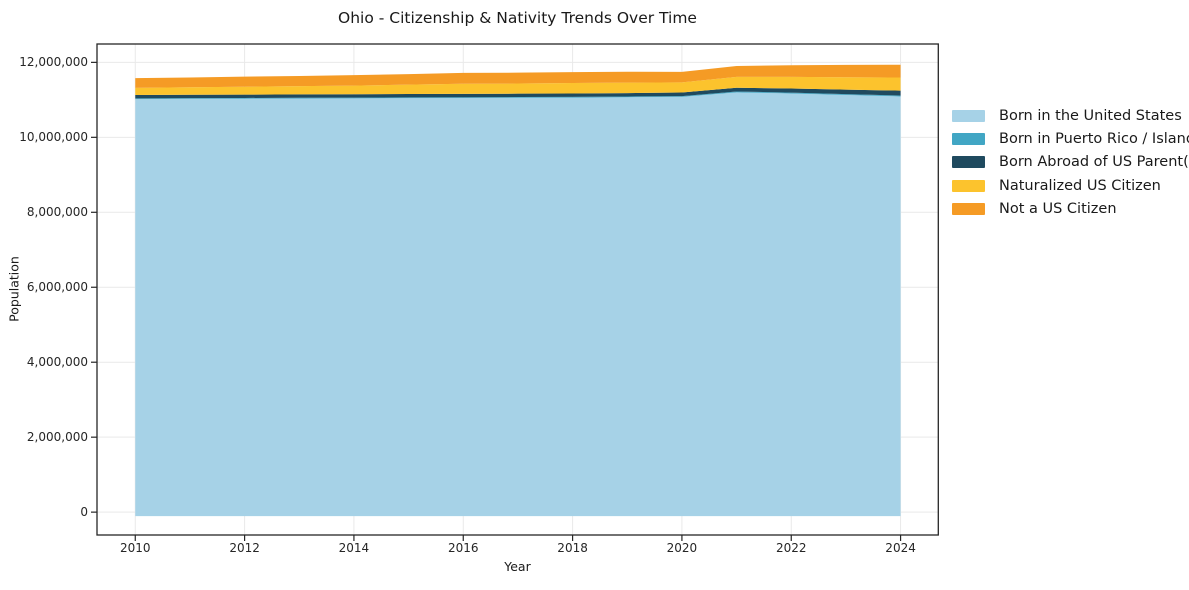 This screenshot has width=1189, height=590. I want to click on area-born-abroad-of-us-parent-s, so click(518, 93).